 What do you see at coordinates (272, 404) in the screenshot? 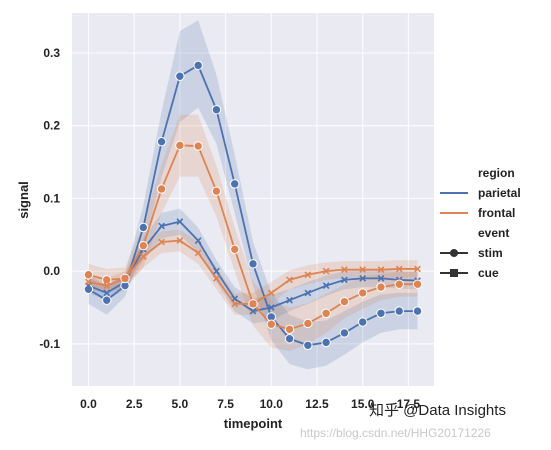
I see `x-tick-label: 10.0` at bounding box center [272, 404].